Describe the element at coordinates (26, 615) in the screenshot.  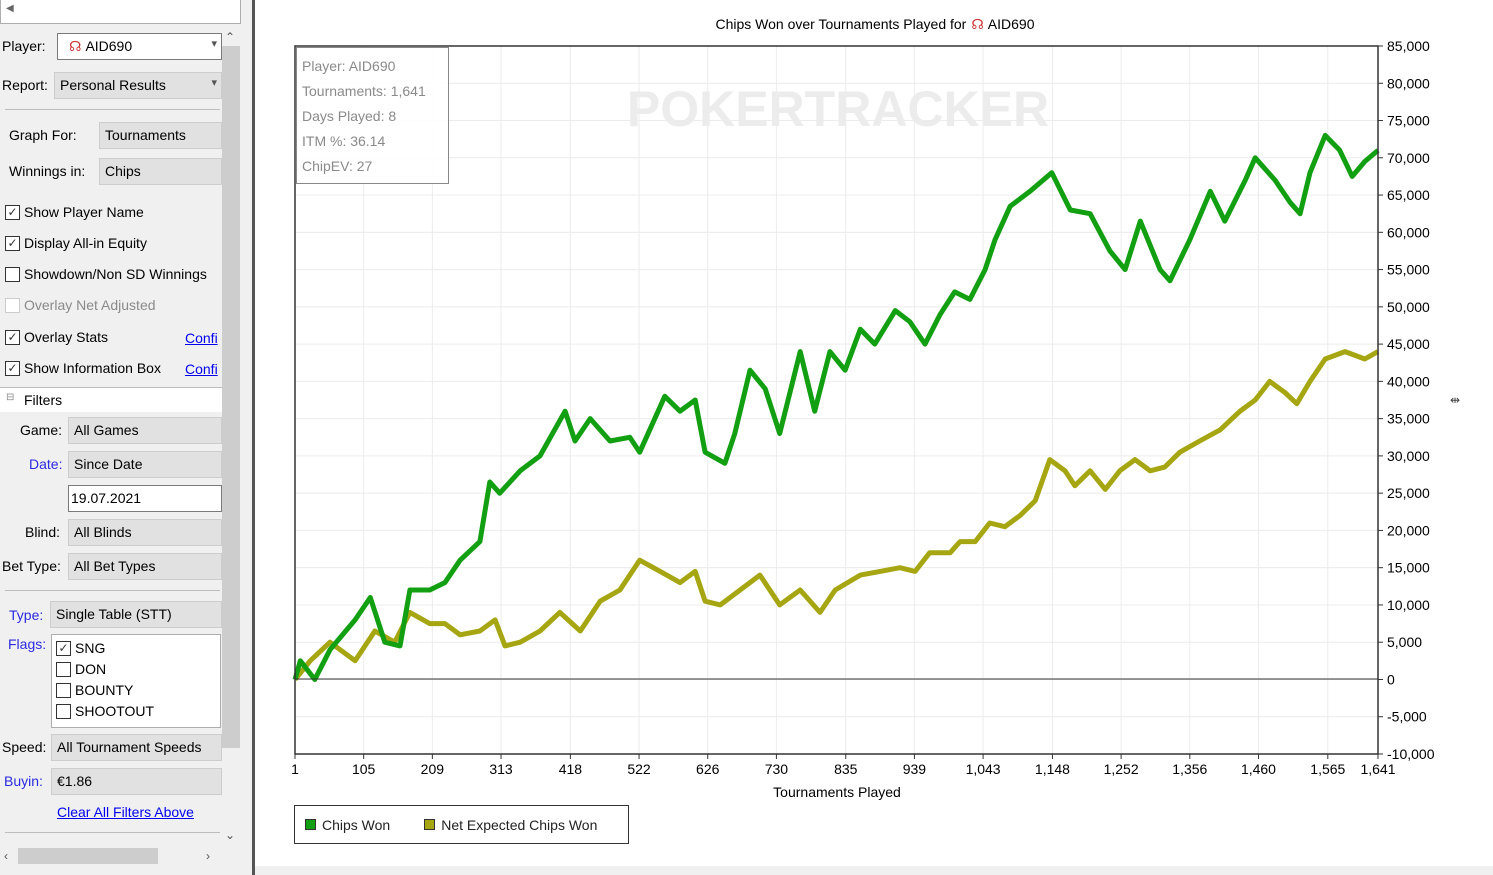
I see `type-label: Type:` at that location.